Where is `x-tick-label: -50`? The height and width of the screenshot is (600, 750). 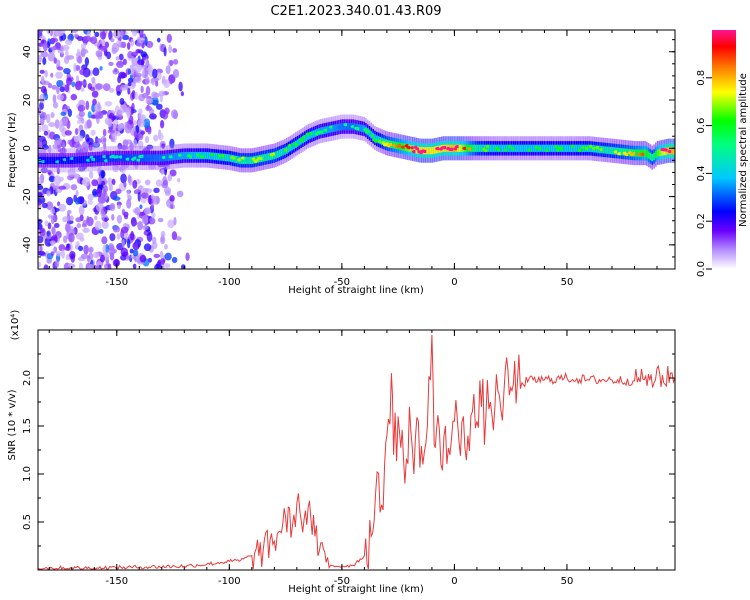 x-tick-label: -50 is located at coordinates (342, 282).